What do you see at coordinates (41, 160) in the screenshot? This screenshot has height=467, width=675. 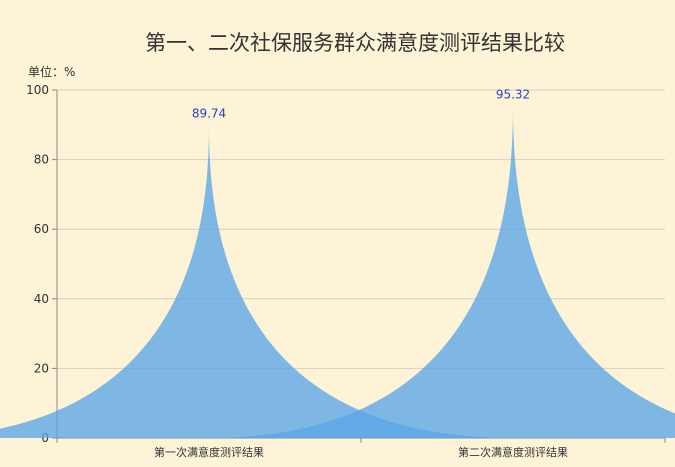 I see `y-tick-label: 80` at bounding box center [41, 160].